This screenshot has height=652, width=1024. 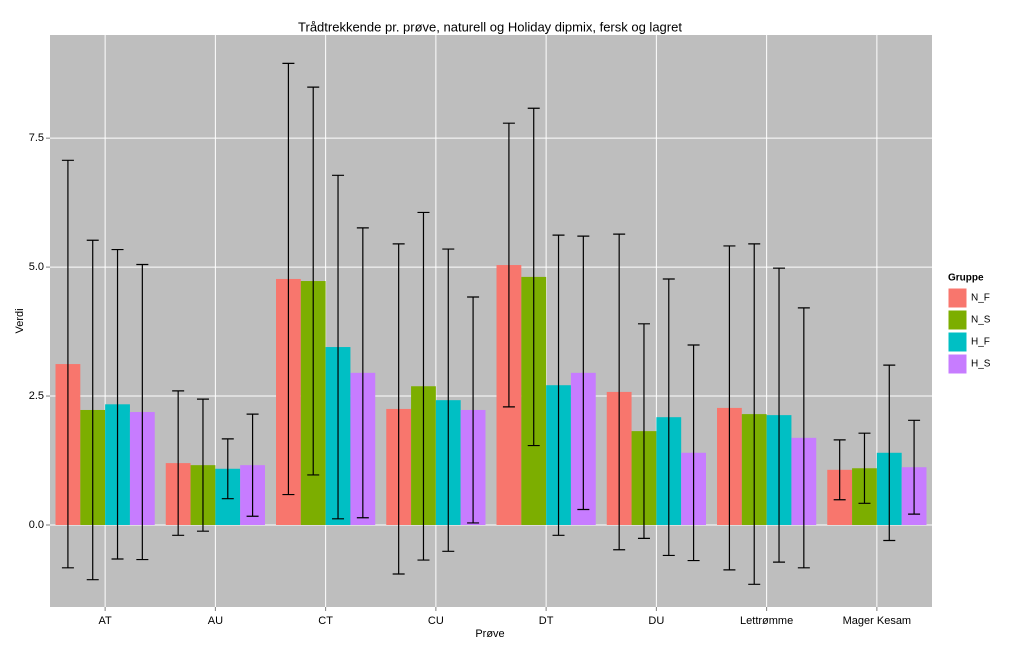 What do you see at coordinates (36, 396) in the screenshot?
I see `y-tick-label: 2.5` at bounding box center [36, 396].